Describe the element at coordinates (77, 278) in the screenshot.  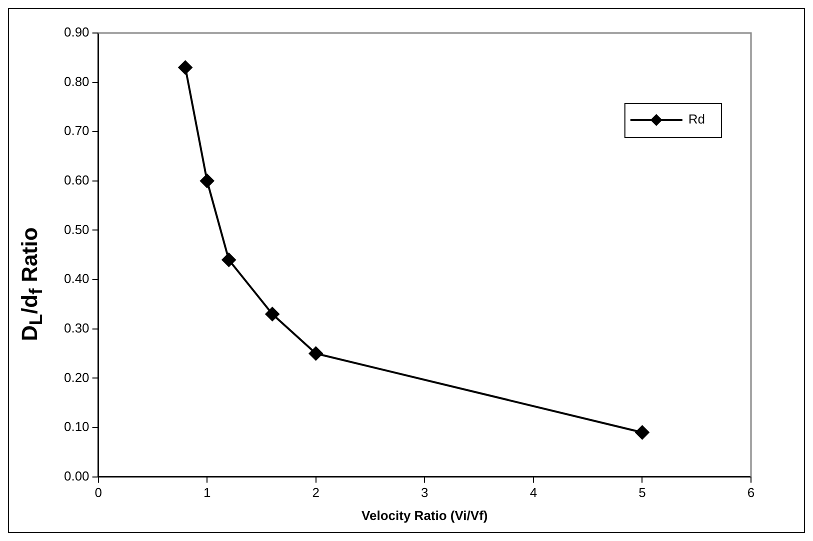
I see `y-tick-label: 0.40` at that location.